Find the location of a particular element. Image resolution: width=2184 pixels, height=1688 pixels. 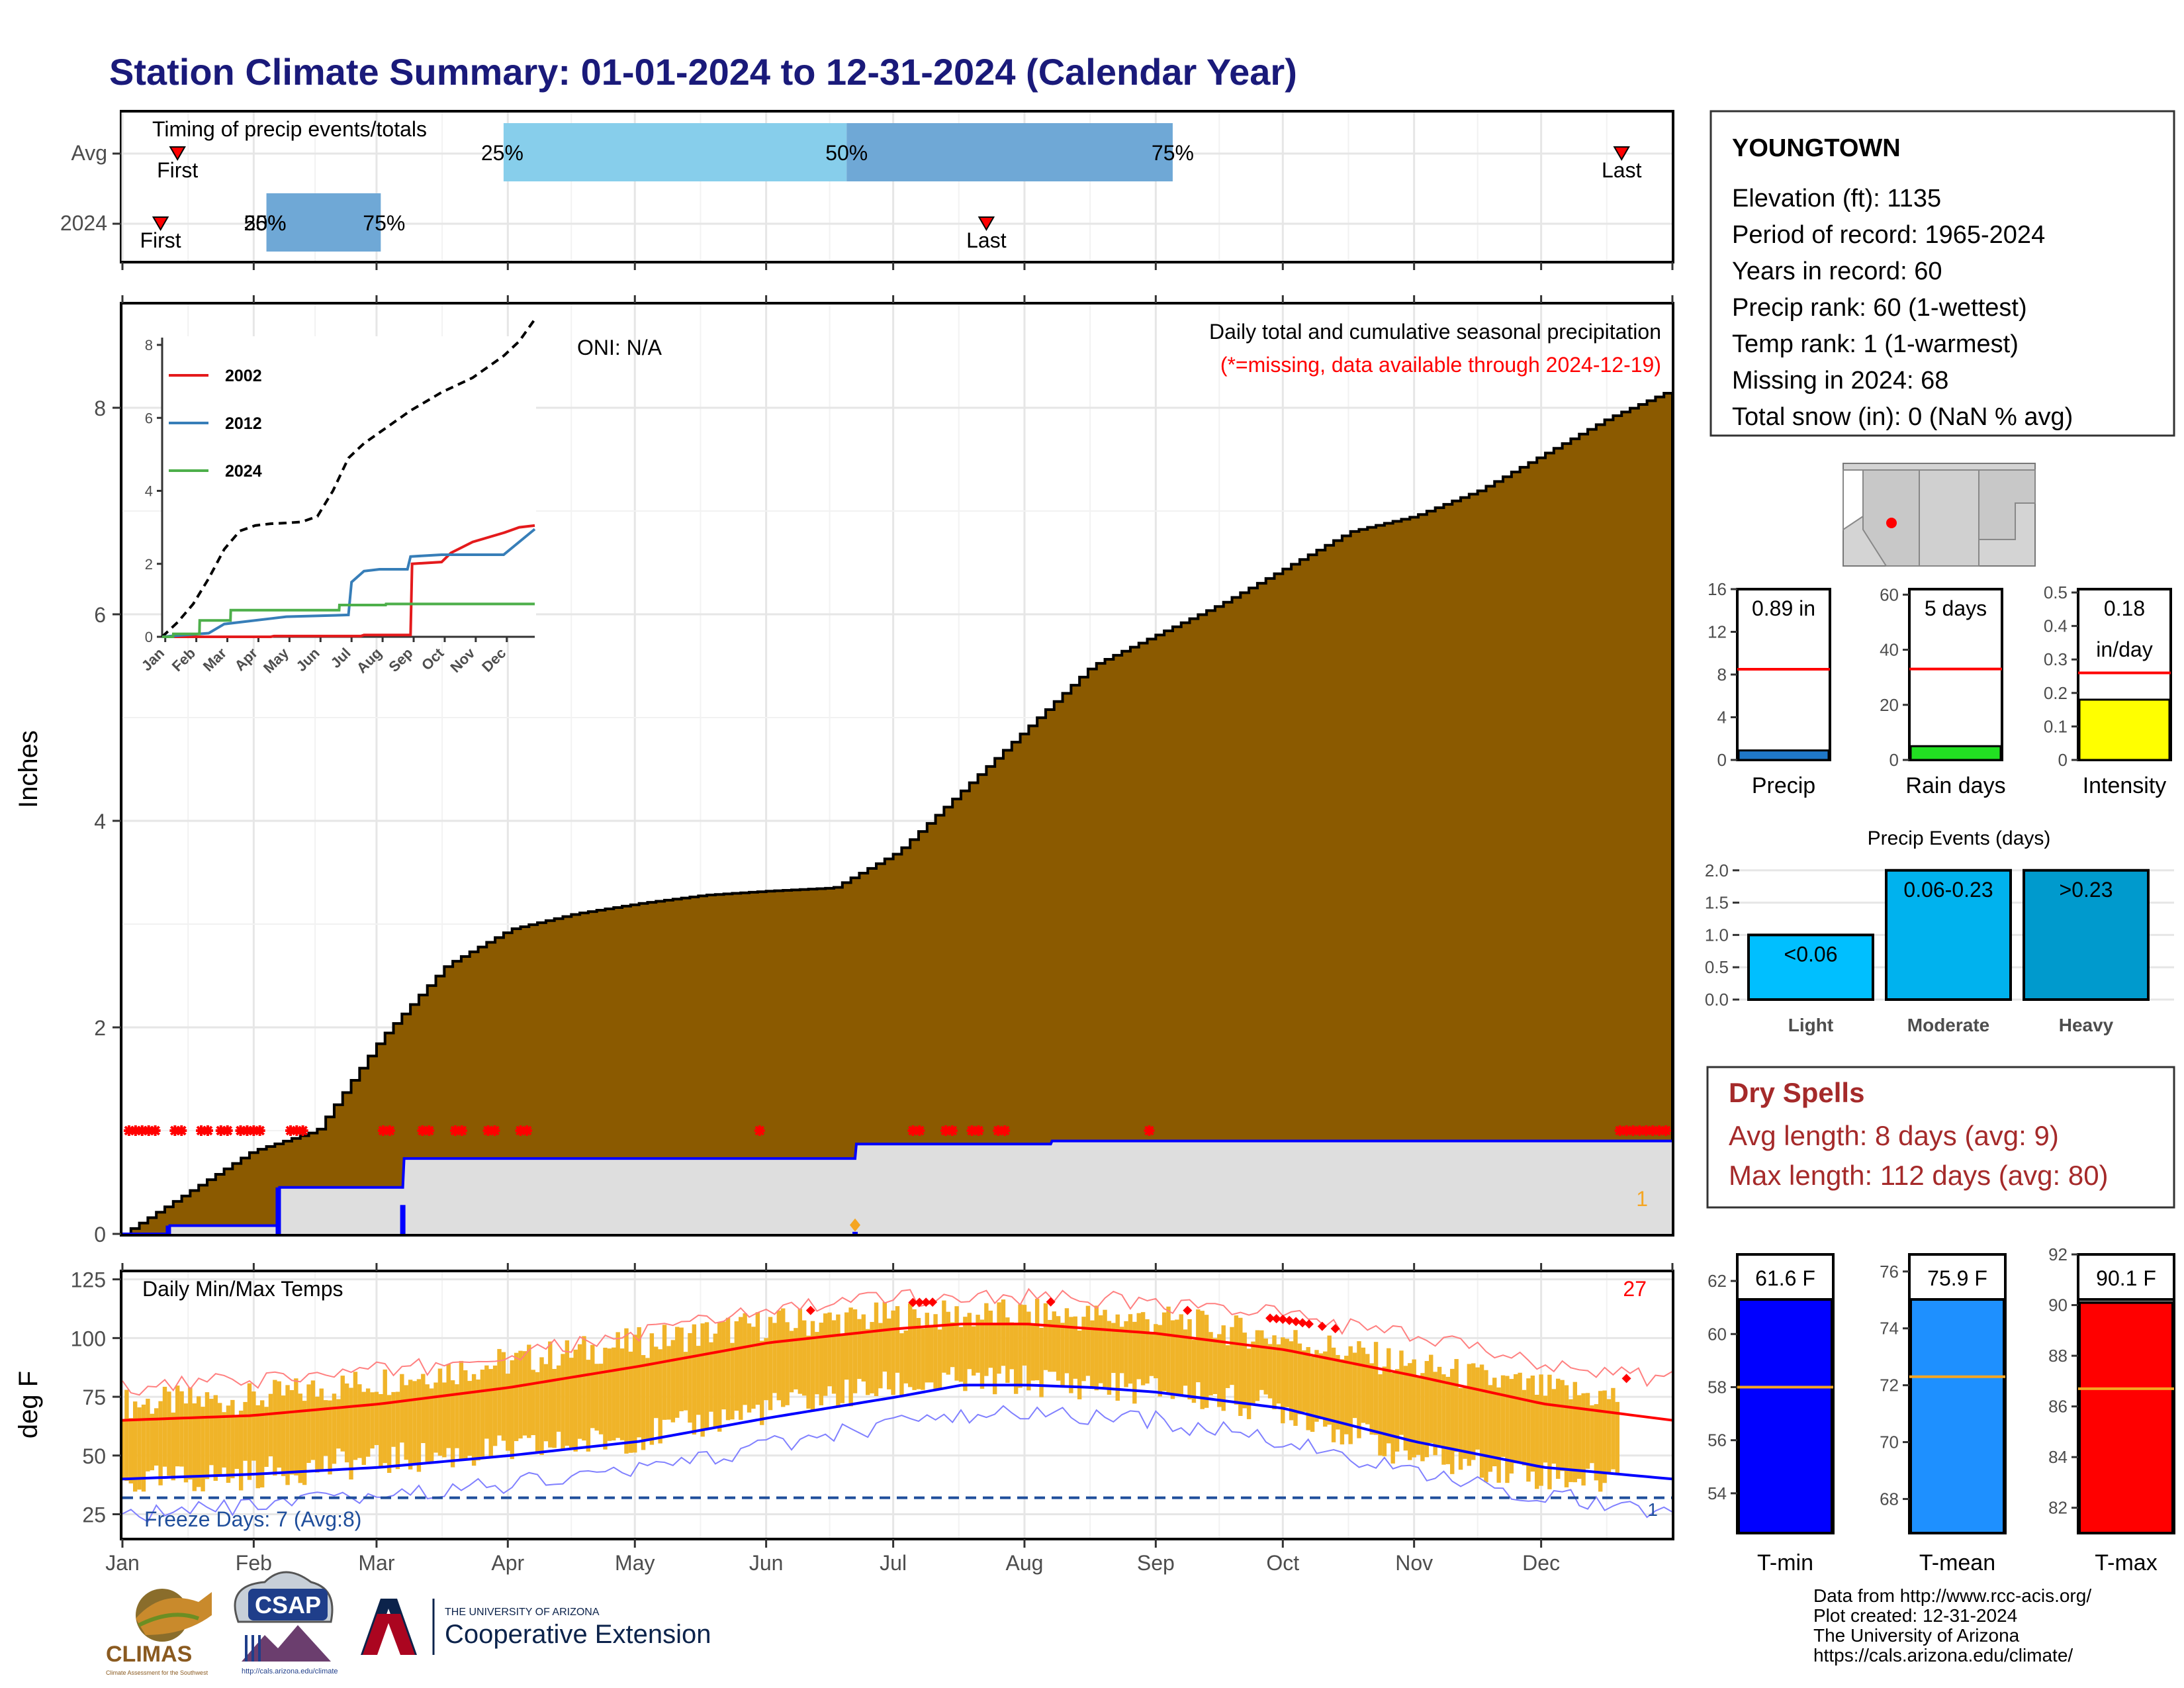

2024-q25-label: 25% is located at coordinates (265, 223).